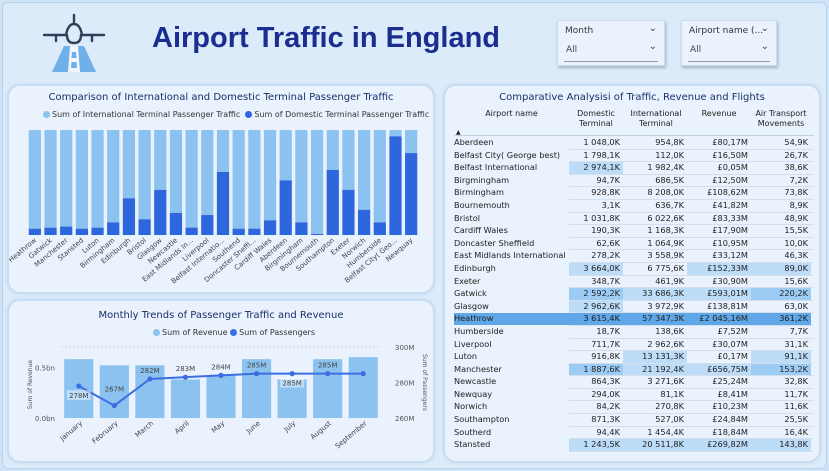  I want to click on airport-slicer: Airport name (... ⌄ All ⌄, so click(729, 43).